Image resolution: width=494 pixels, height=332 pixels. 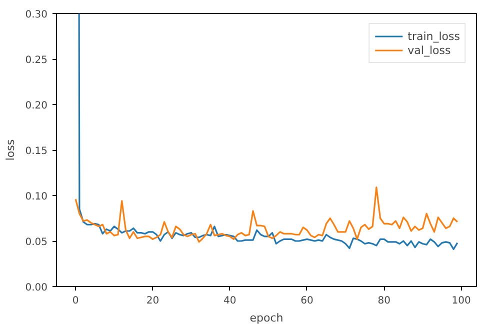 I want to click on legend-label: train_loss, so click(x=434, y=36).